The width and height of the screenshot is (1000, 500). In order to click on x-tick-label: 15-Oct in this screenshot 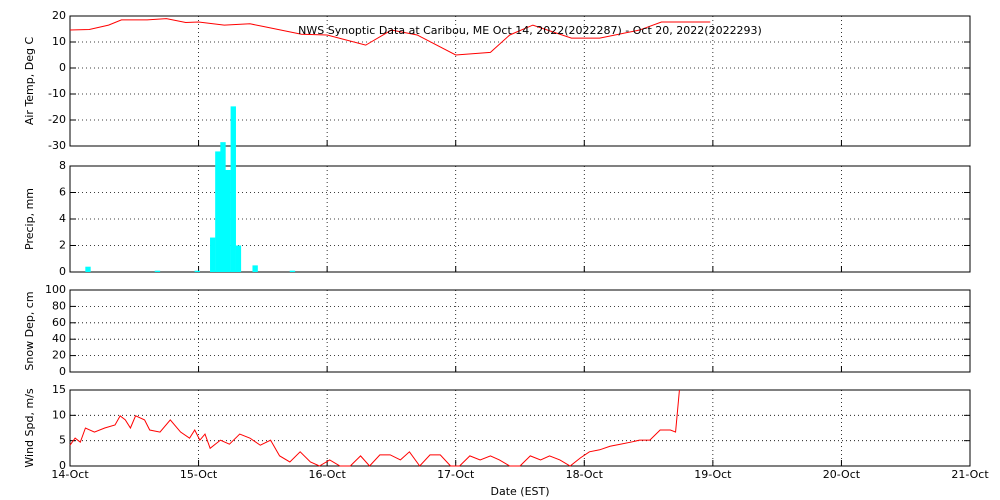, I will do `click(199, 474)`.